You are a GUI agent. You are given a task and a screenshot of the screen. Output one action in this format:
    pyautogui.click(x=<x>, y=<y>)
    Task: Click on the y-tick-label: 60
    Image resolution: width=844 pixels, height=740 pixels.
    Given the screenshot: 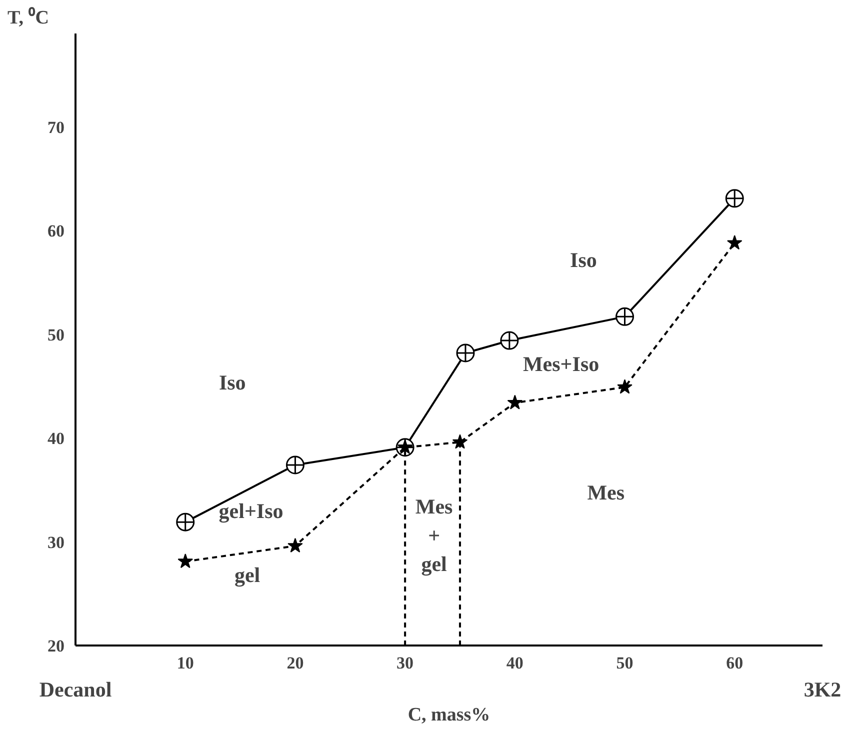 What is the action you would take?
    pyautogui.click(x=56, y=231)
    